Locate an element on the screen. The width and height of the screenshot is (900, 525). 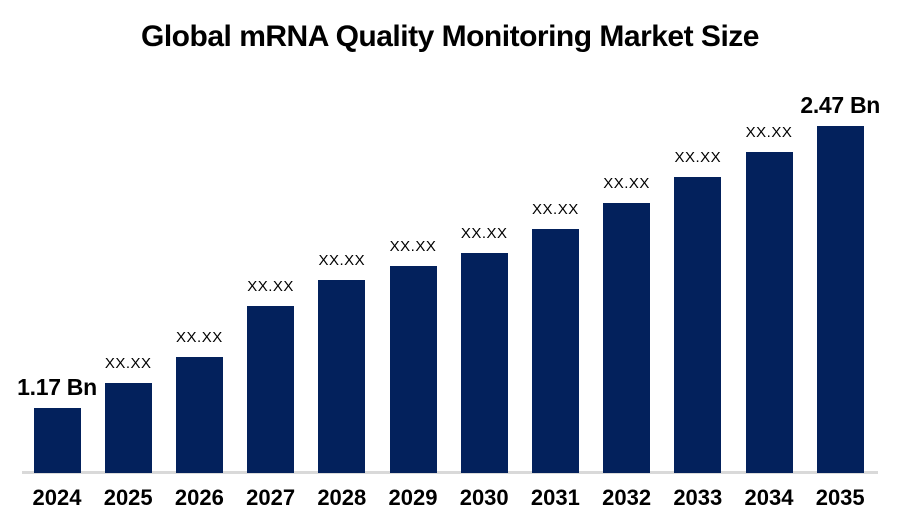
bar-2030 is located at coordinates (484, 363).